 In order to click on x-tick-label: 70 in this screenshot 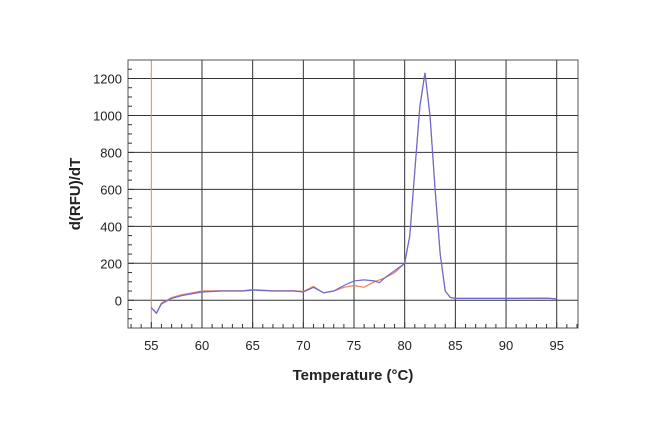, I will do `click(303, 345)`.